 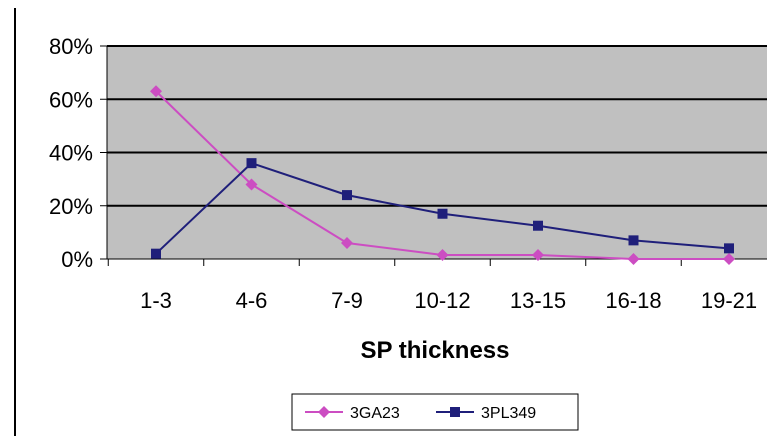 What do you see at coordinates (71, 206) in the screenshot?
I see `y-axis-tick-label: 20%` at bounding box center [71, 206].